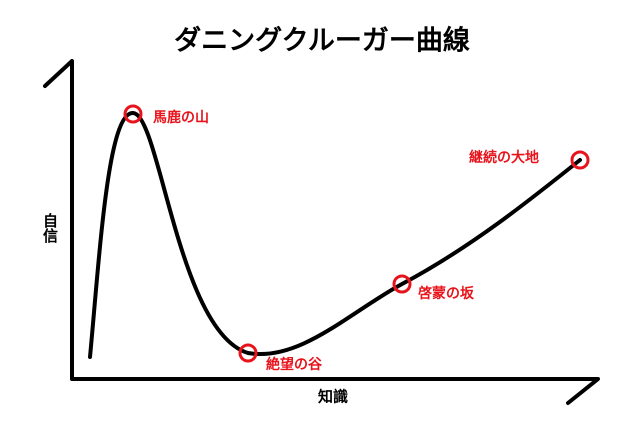 The height and width of the screenshot is (426, 640). What do you see at coordinates (333, 397) in the screenshot?
I see `x-axis-label: 知識` at bounding box center [333, 397].